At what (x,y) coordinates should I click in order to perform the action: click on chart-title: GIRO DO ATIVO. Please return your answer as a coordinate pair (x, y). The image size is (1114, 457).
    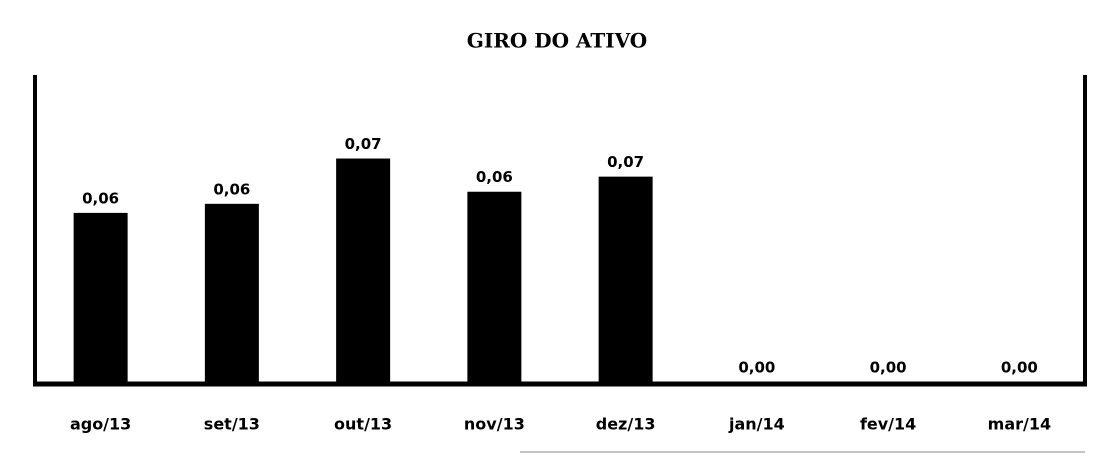
    Looking at the image, I should click on (557, 41).